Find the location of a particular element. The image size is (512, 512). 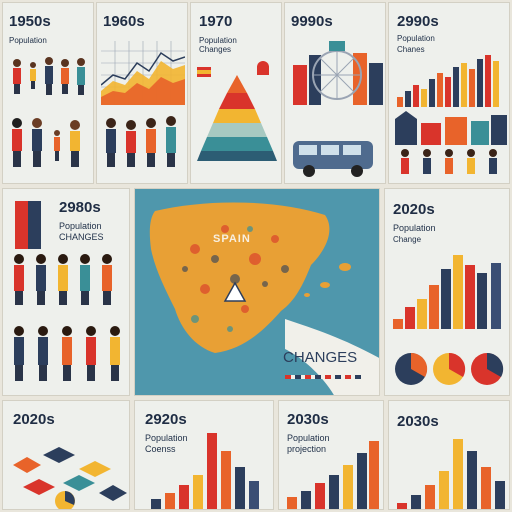

tile-1950s: 1950s Population is located at coordinates (48, 93).